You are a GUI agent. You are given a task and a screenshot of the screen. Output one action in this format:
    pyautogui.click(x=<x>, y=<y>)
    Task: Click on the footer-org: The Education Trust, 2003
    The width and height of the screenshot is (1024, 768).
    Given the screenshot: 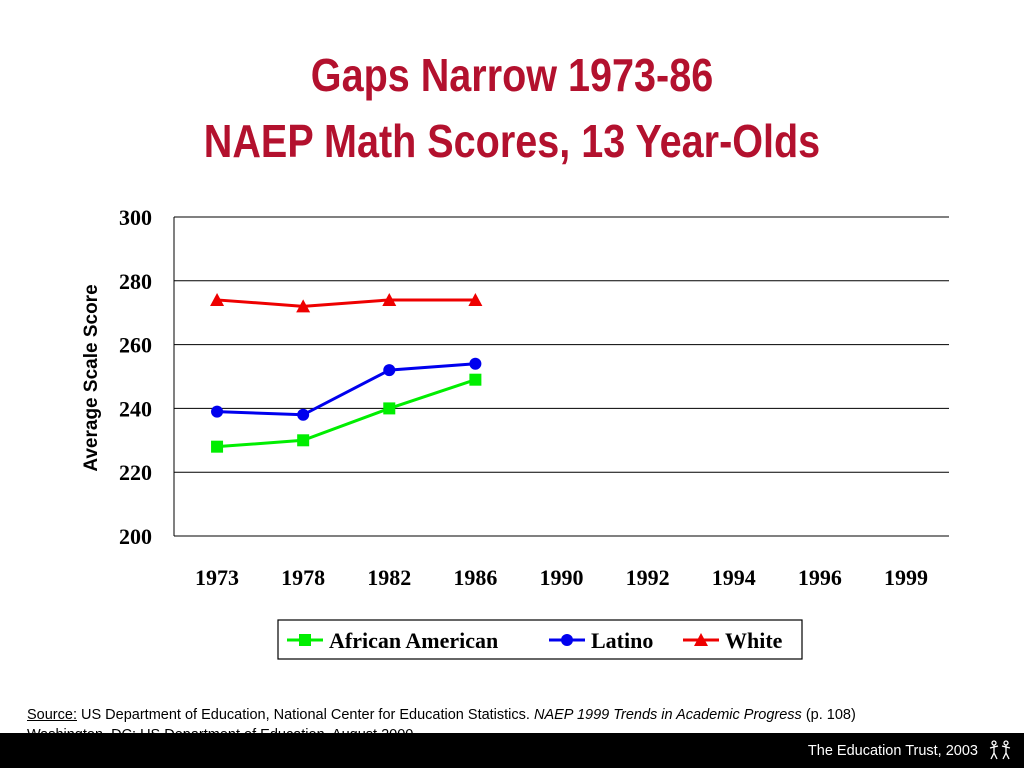 What is the action you would take?
    pyautogui.click(x=892, y=751)
    